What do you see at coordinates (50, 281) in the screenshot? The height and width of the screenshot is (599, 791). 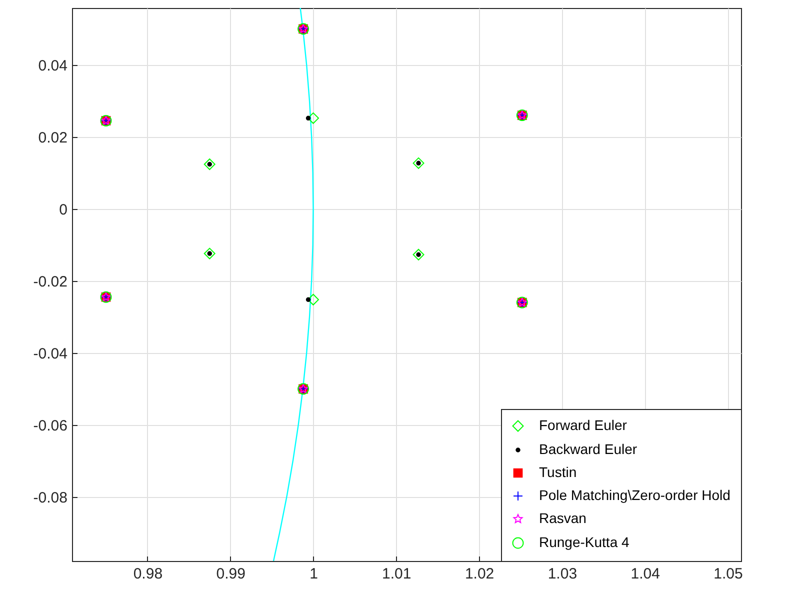 I see `y-tick-label: -0.02` at bounding box center [50, 281].